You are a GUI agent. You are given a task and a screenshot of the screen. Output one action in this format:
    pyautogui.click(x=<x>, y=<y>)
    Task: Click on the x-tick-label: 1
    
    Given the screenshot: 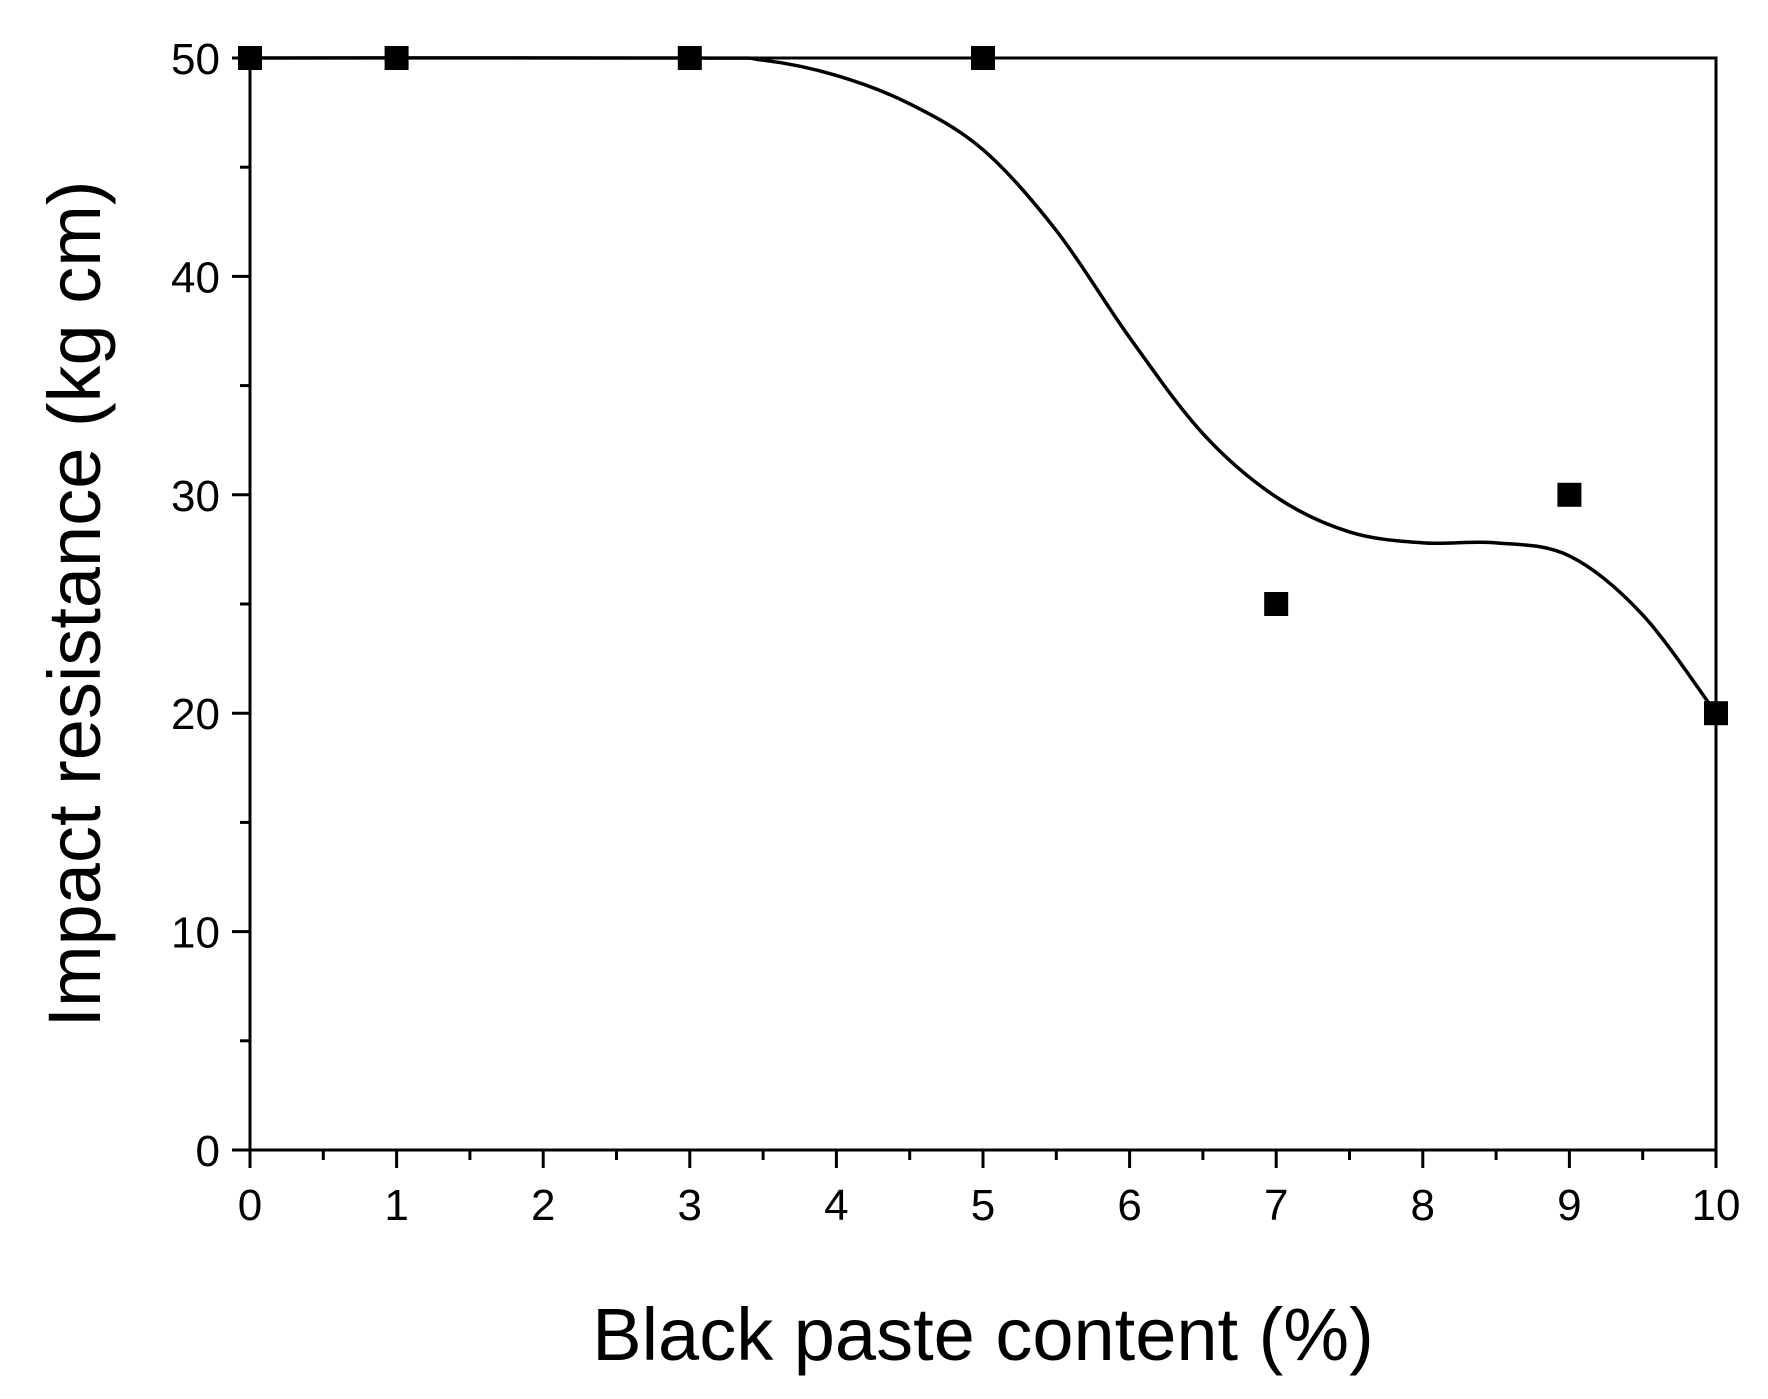 What is the action you would take?
    pyautogui.click(x=396, y=1205)
    